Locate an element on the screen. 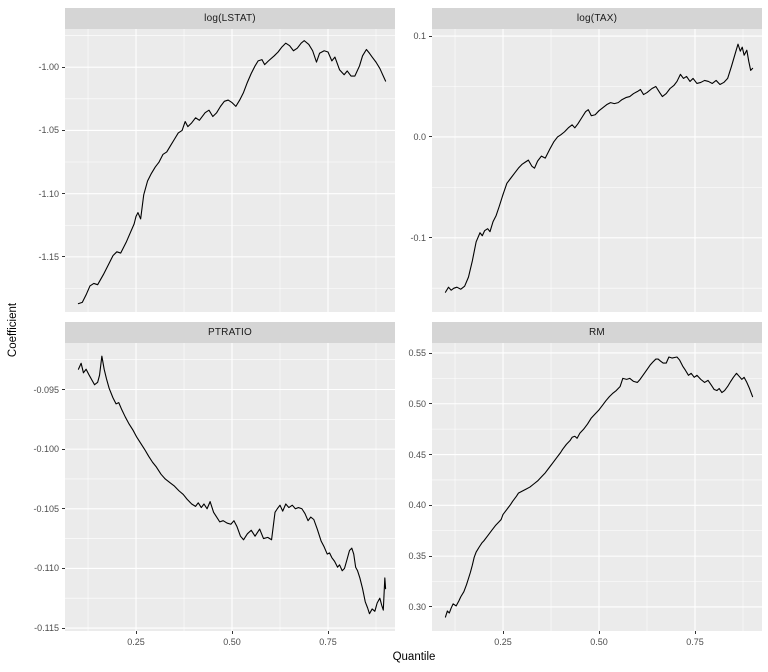 The image size is (768, 672). y-tick-label: -1.15 is located at coordinates (48, 256).